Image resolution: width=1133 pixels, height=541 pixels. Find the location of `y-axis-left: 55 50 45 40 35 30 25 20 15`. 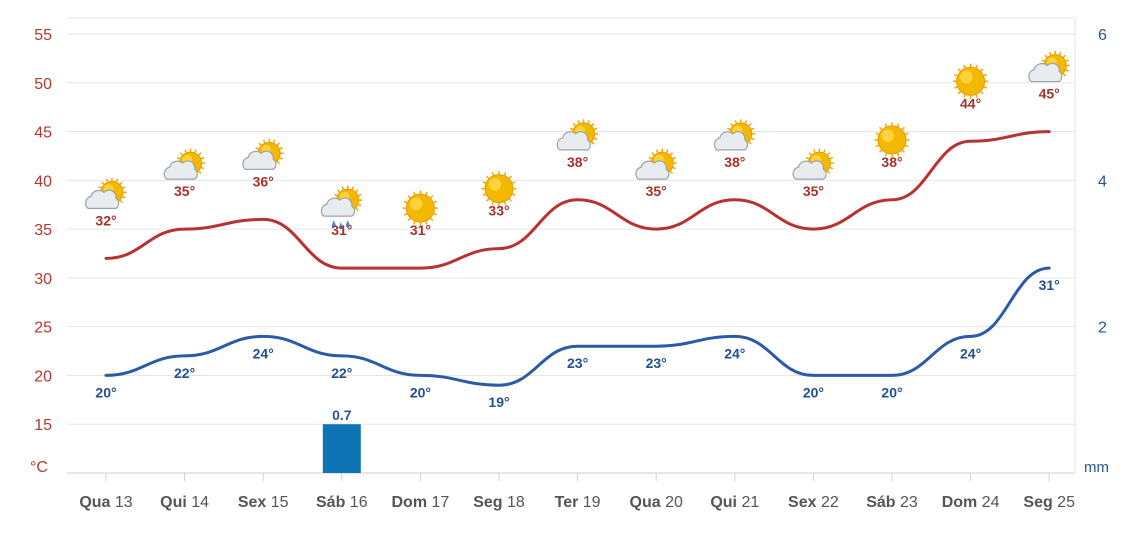

y-axis-left: 55 50 45 40 35 30 25 20 15 is located at coordinates (43, 230).